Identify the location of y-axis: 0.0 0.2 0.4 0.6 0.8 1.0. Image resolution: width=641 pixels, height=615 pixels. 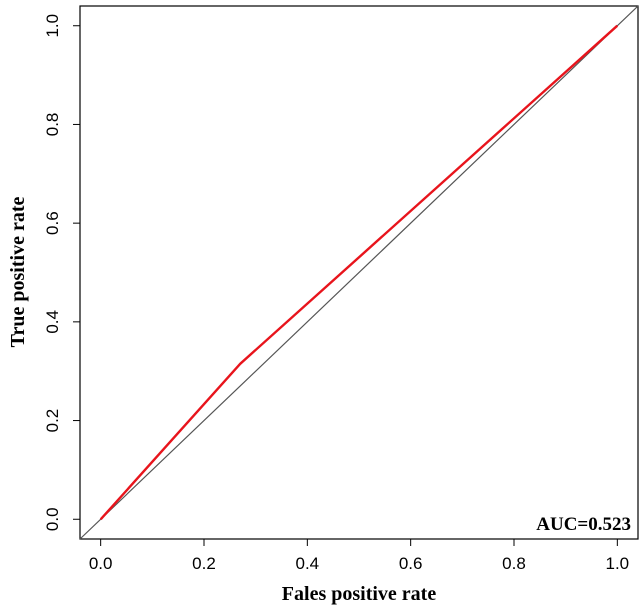
(61, 272).